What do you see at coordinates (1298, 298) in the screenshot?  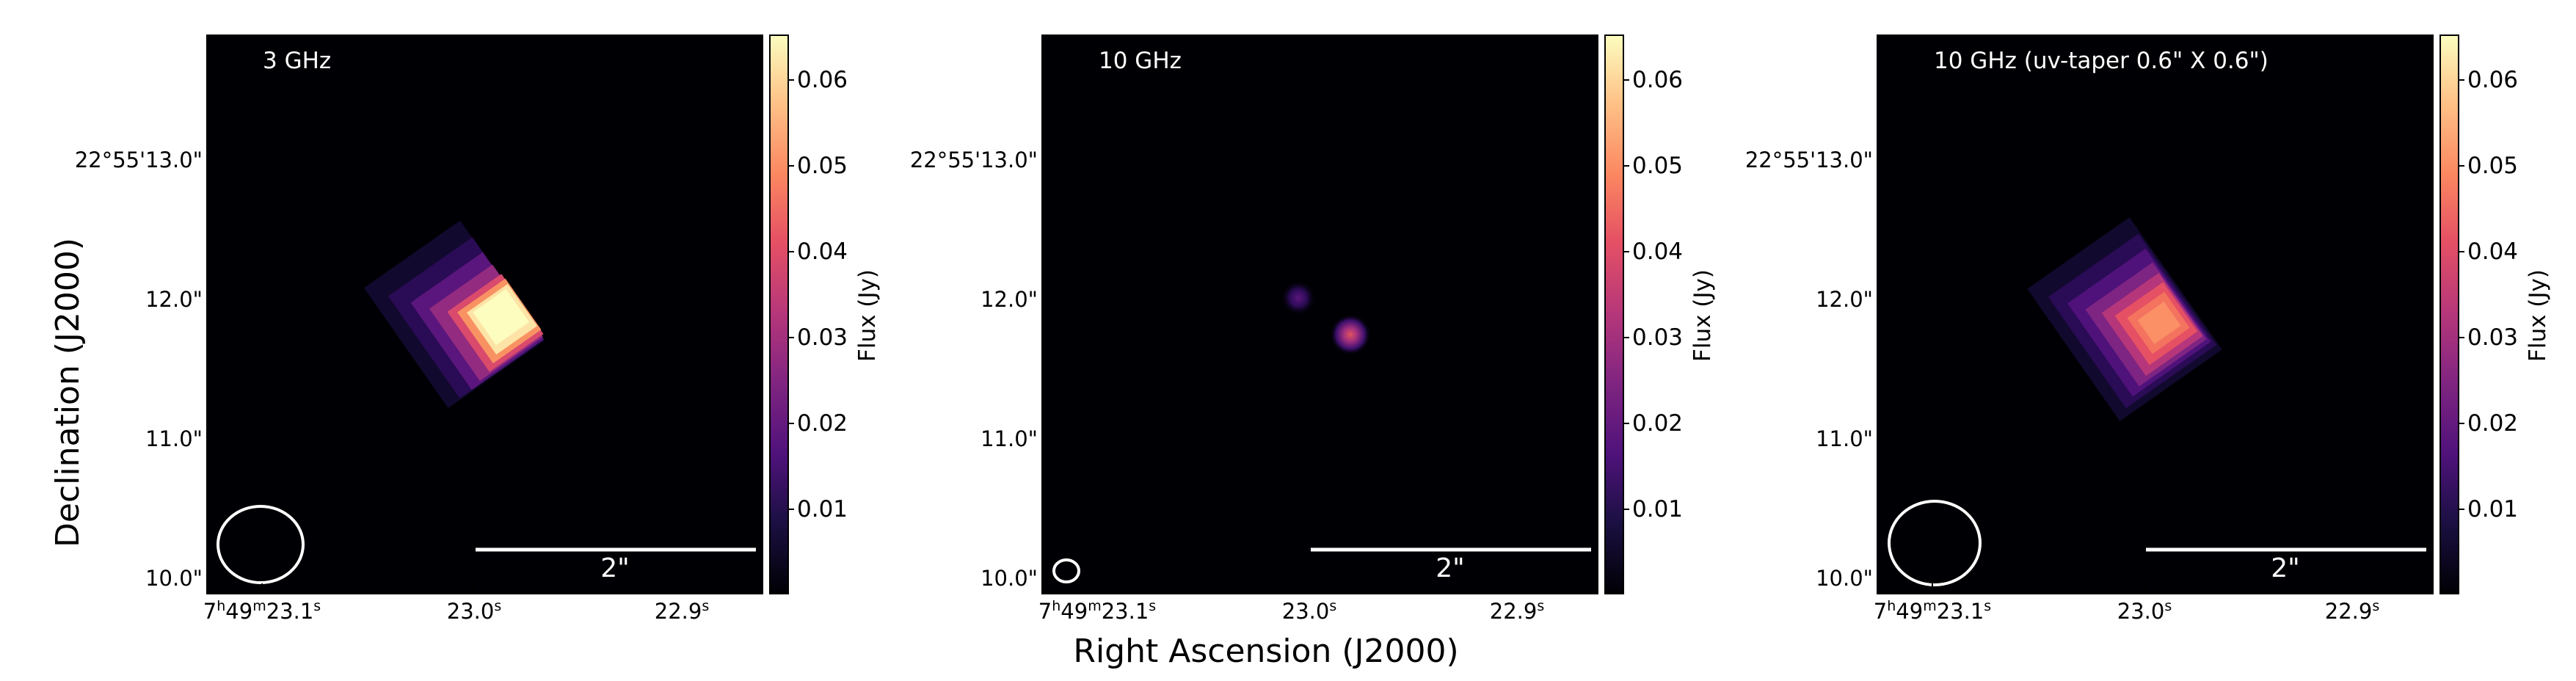 I see `faint-source` at bounding box center [1298, 298].